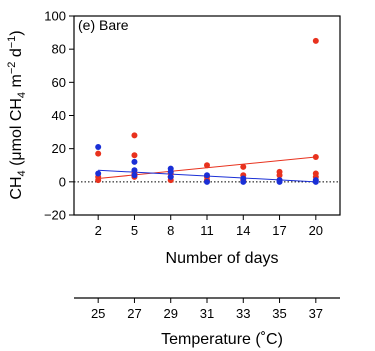  What do you see at coordinates (207, 230) in the screenshot?
I see `x-tick-label: 11` at bounding box center [207, 230].